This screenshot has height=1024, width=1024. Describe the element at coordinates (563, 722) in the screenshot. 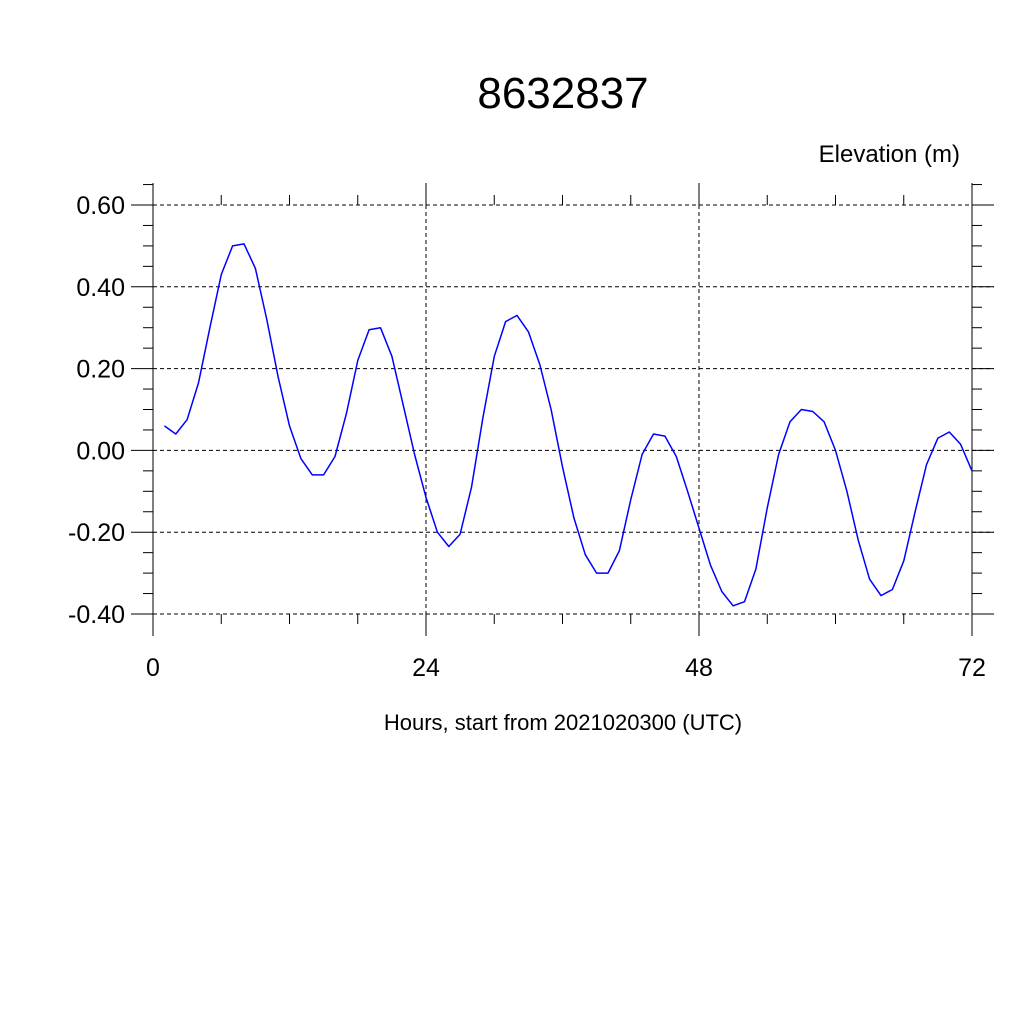

I see `x-axis-label: Hours, start from 2021020300 (UTC)` at that location.